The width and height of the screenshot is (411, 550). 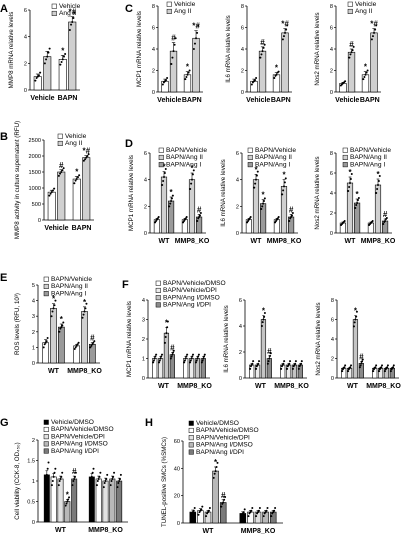 I want to click on significance-mark: #, so click(x=92, y=338).